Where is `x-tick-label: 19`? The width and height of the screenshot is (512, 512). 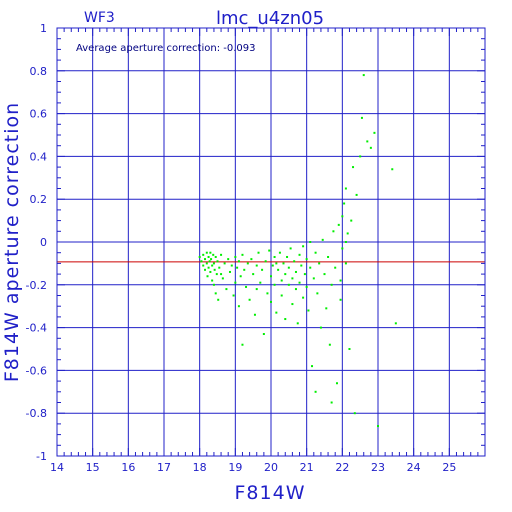 x-tick-label: 19 is located at coordinates (235, 467).